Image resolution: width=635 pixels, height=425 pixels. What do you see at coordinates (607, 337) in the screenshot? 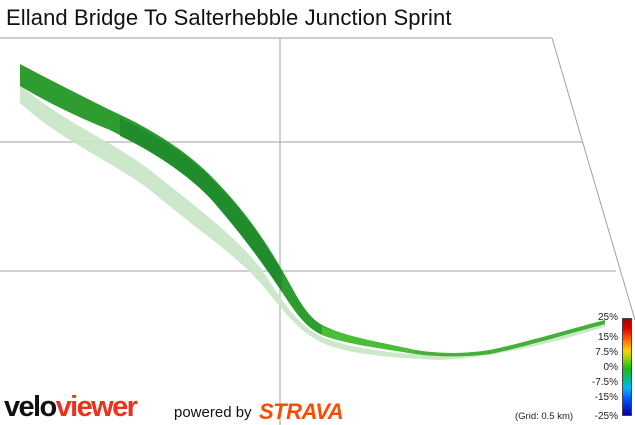
I see `legend-label-15: 15%` at bounding box center [607, 337].